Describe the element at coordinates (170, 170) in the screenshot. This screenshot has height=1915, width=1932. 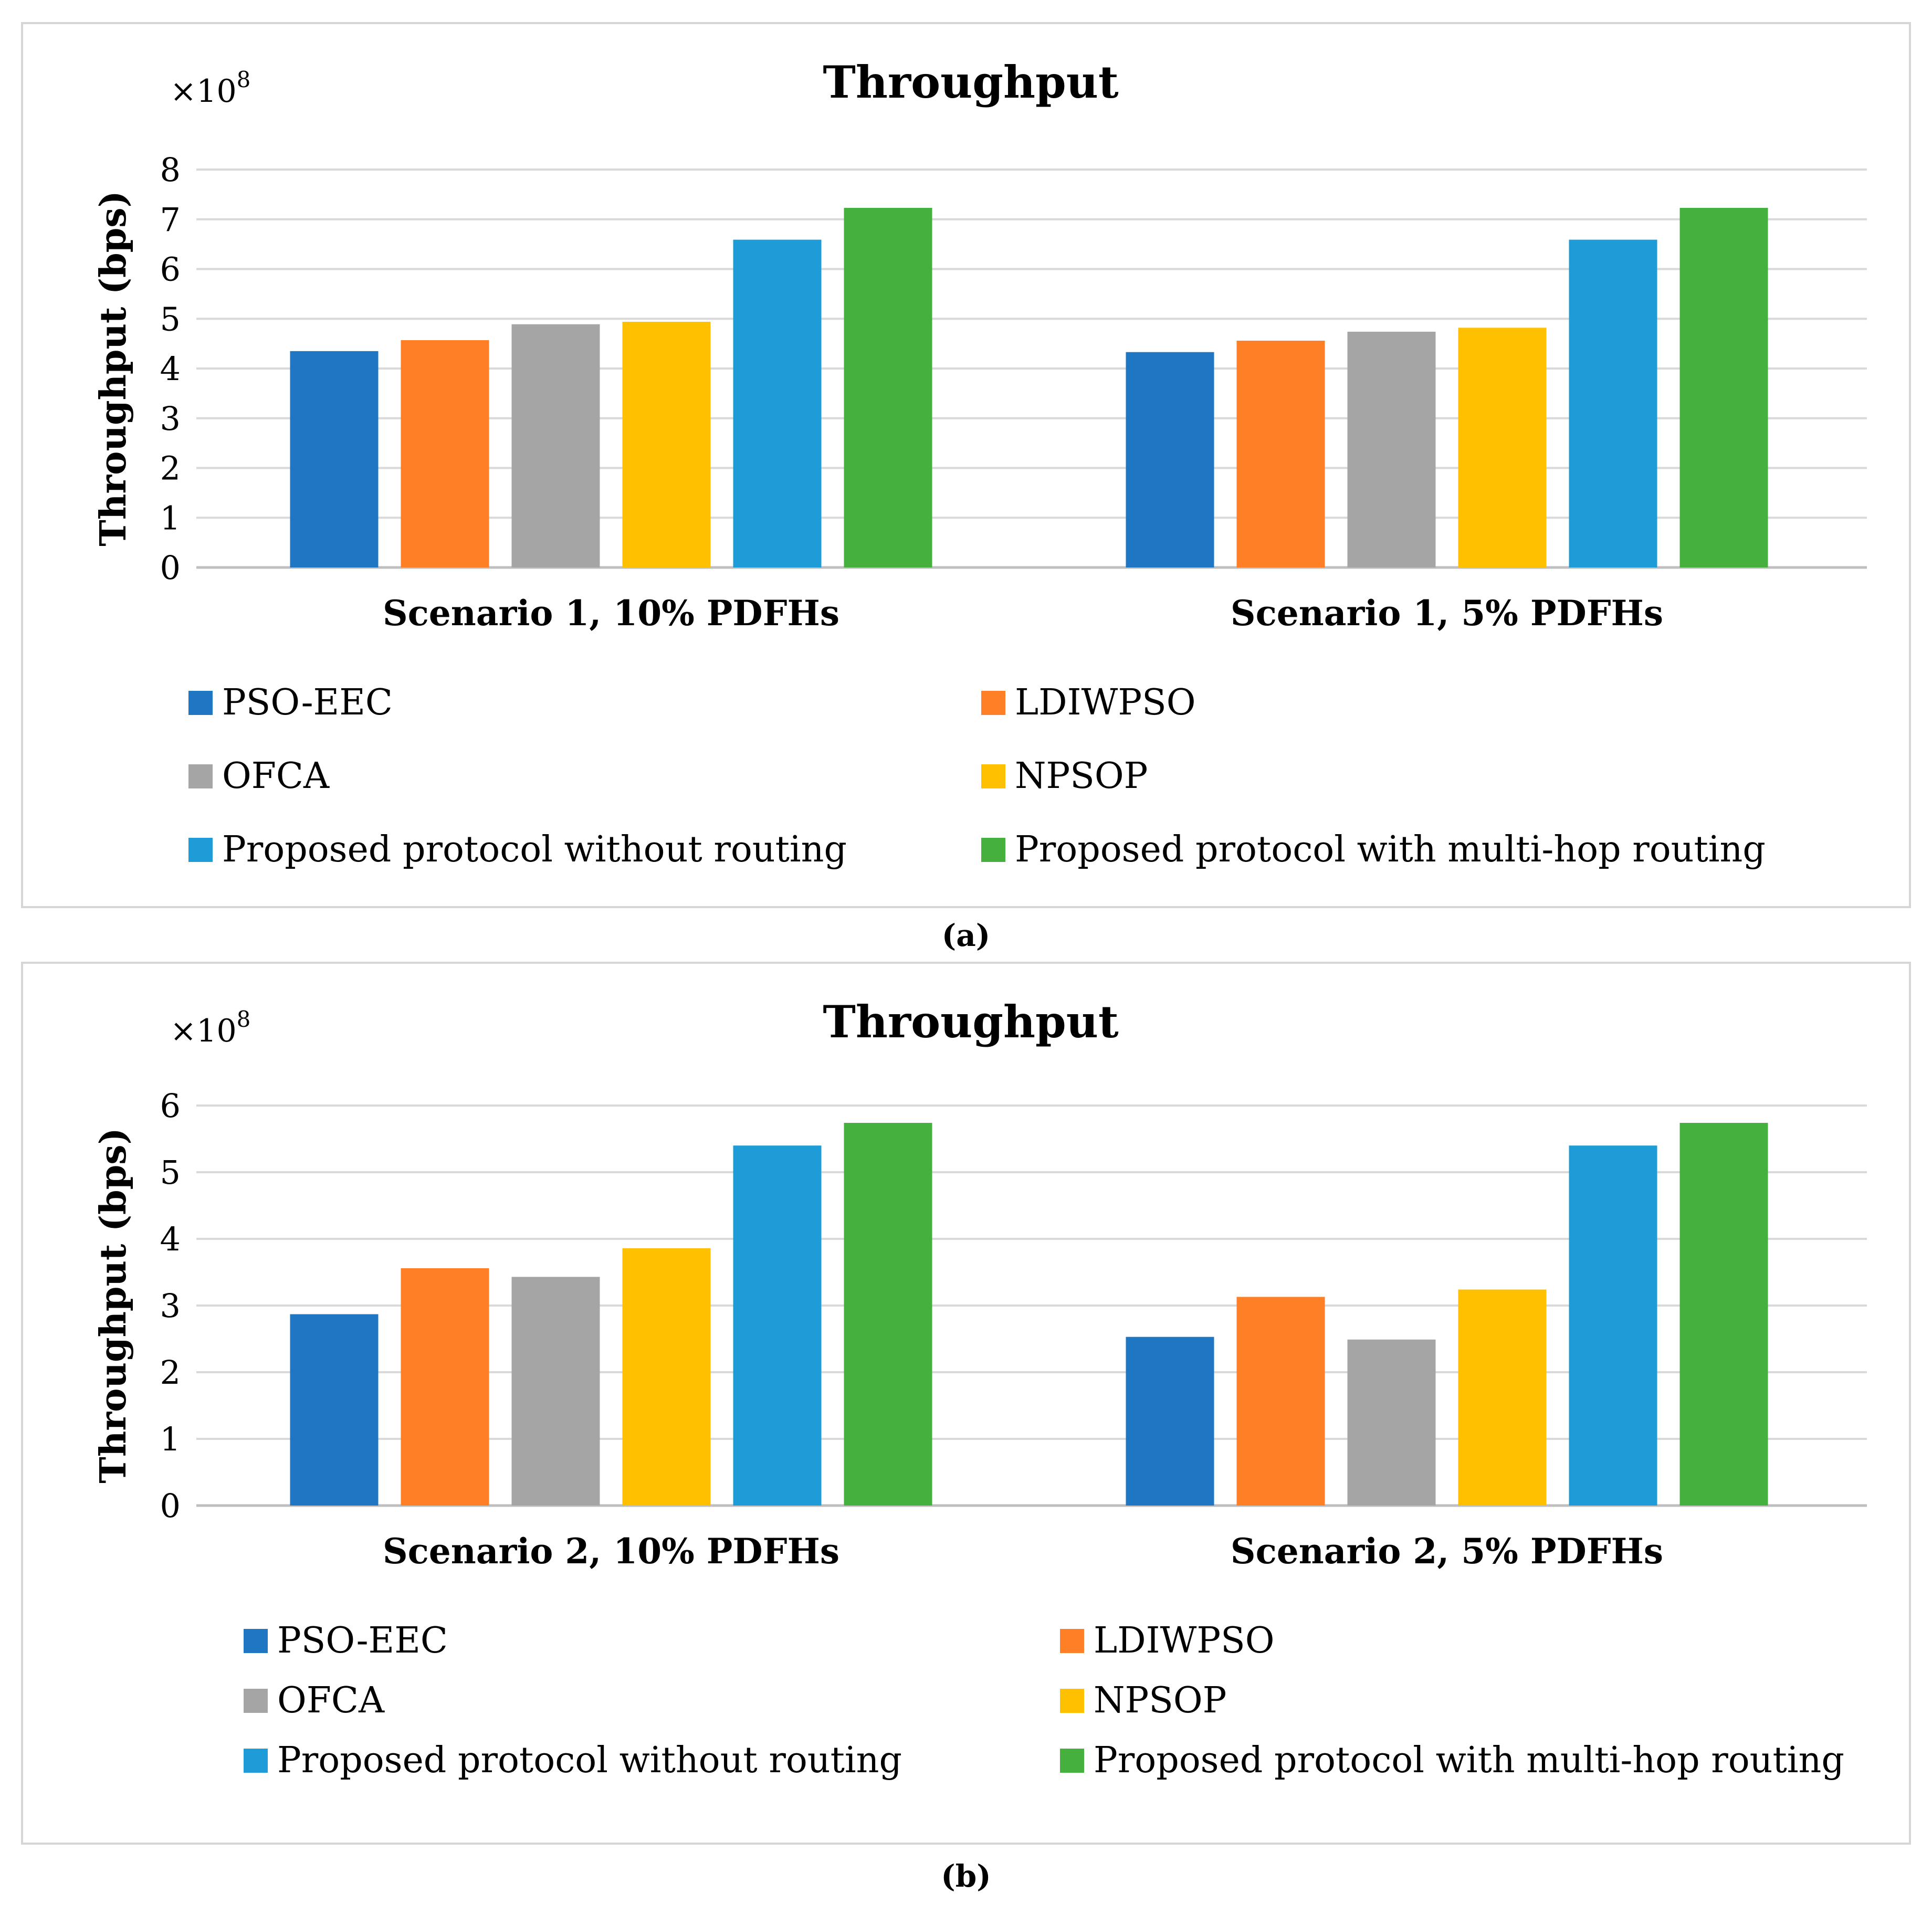
I see `y-tick-label: 8` at that location.